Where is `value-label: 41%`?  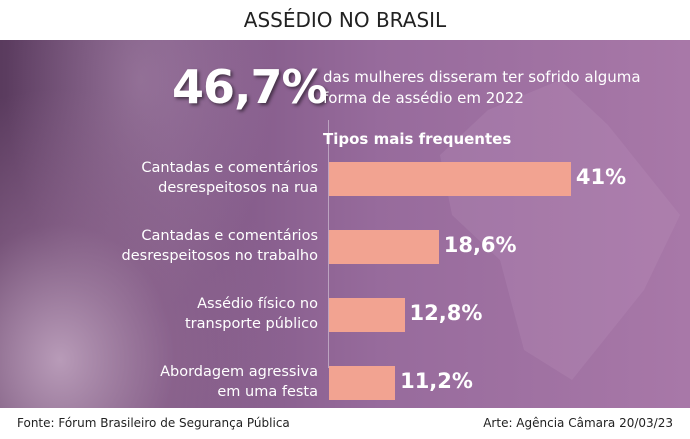
value-label: 41% is located at coordinates (601, 177).